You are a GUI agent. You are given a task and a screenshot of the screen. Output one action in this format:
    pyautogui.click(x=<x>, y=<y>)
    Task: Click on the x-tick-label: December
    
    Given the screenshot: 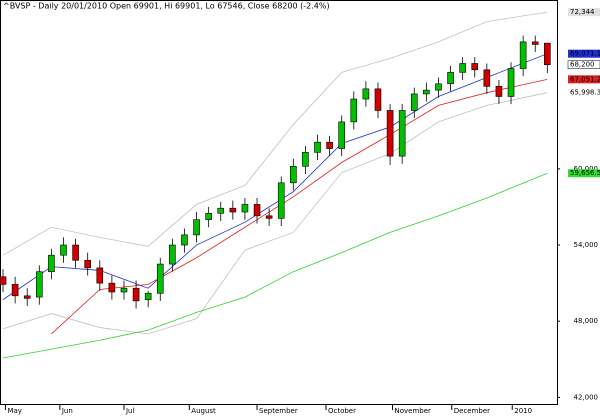 What is the action you would take?
    pyautogui.click(x=472, y=411)
    